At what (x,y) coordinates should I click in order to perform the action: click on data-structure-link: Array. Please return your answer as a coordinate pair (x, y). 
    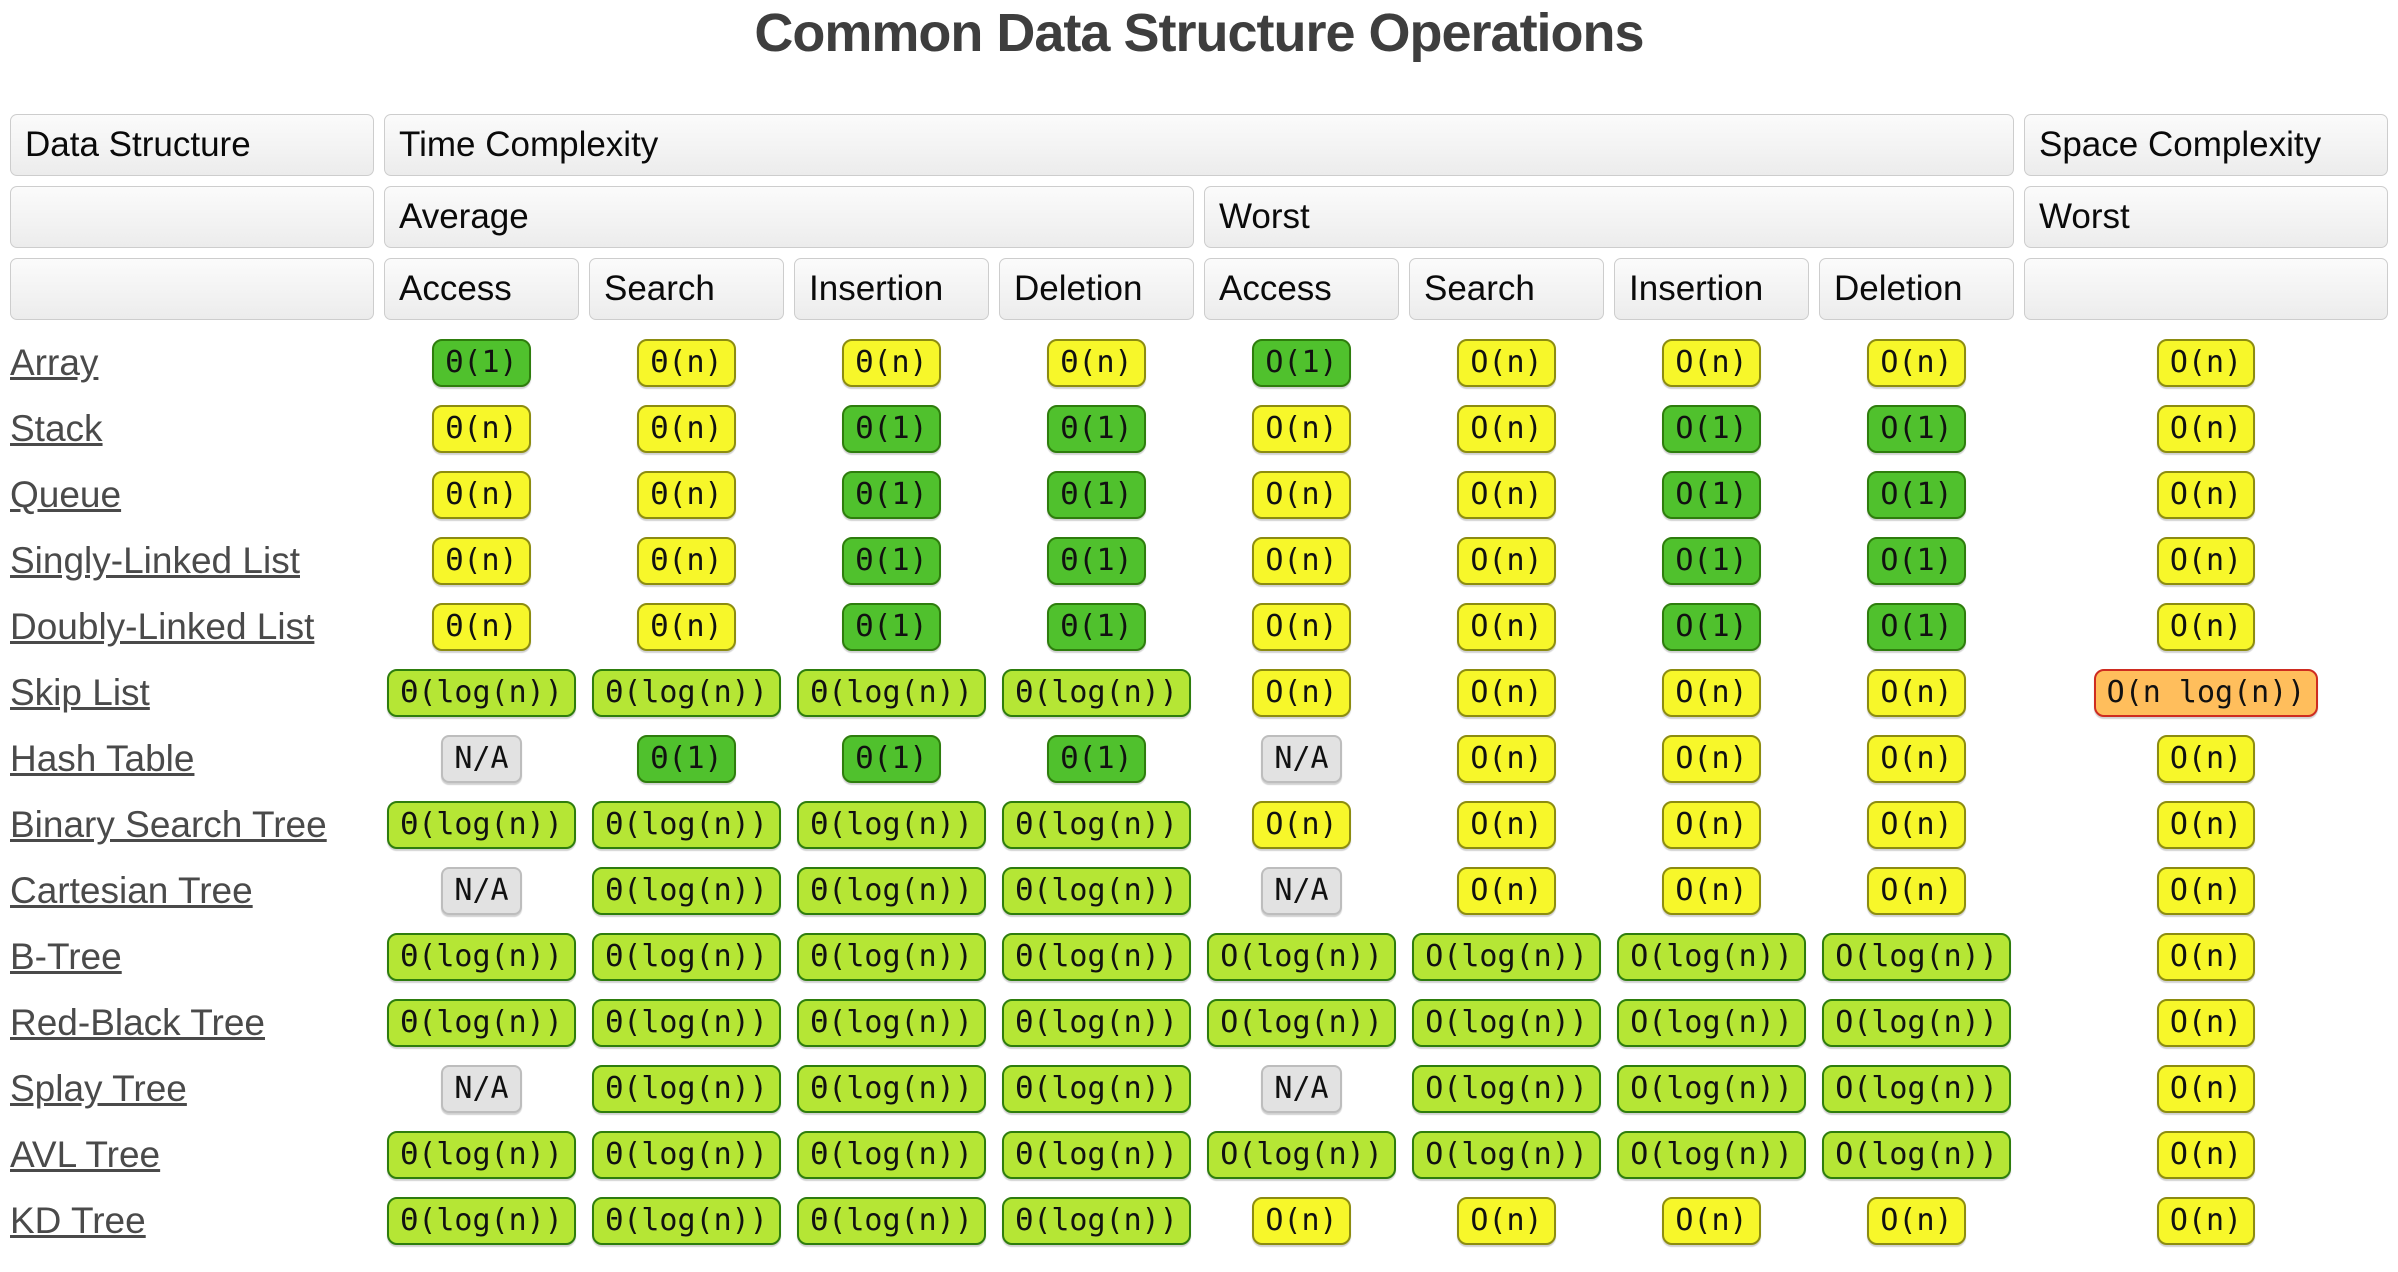
    Looking at the image, I should click on (54, 362).